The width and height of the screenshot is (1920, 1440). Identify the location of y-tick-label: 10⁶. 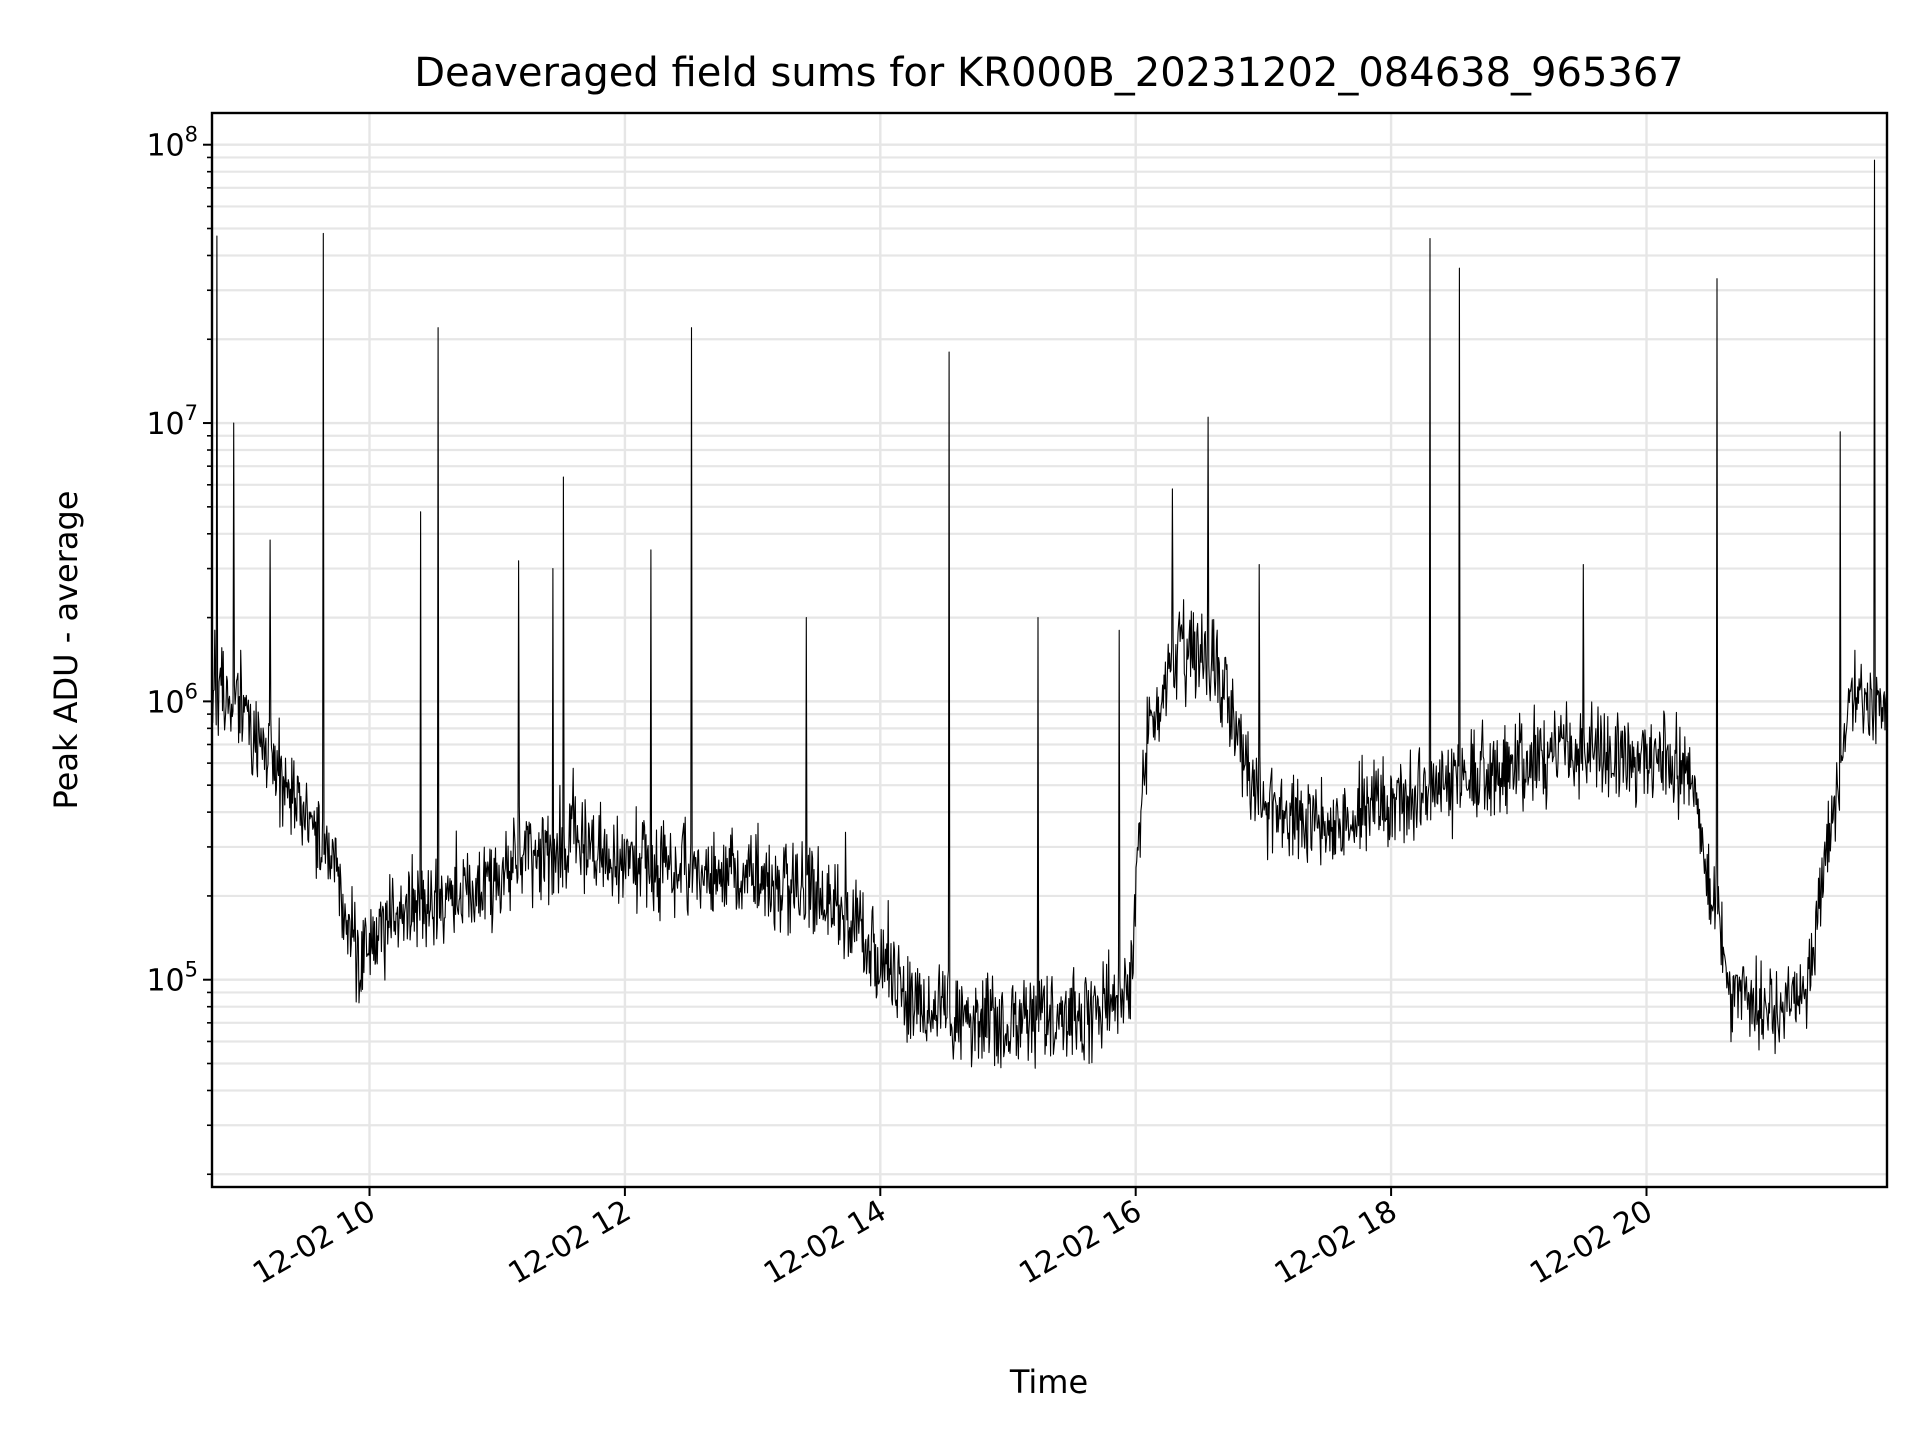
(172, 699).